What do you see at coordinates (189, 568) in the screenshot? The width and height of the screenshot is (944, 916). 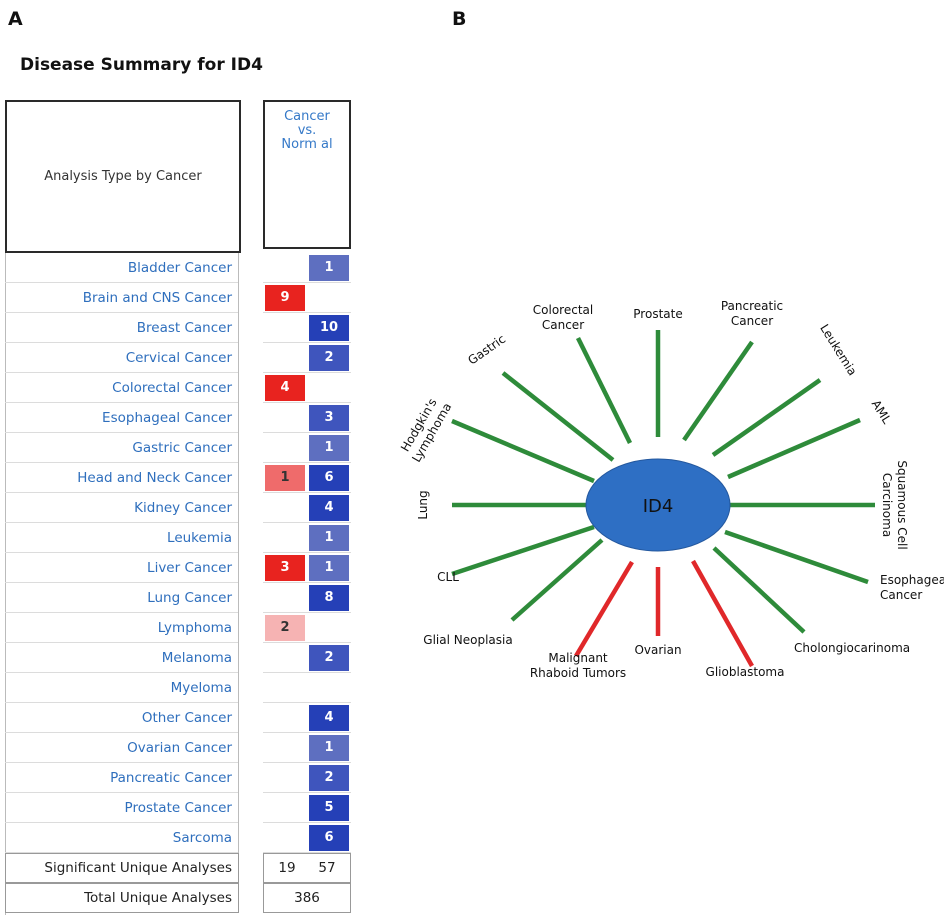 I see `cancer-type-label: Liver Cancer` at bounding box center [189, 568].